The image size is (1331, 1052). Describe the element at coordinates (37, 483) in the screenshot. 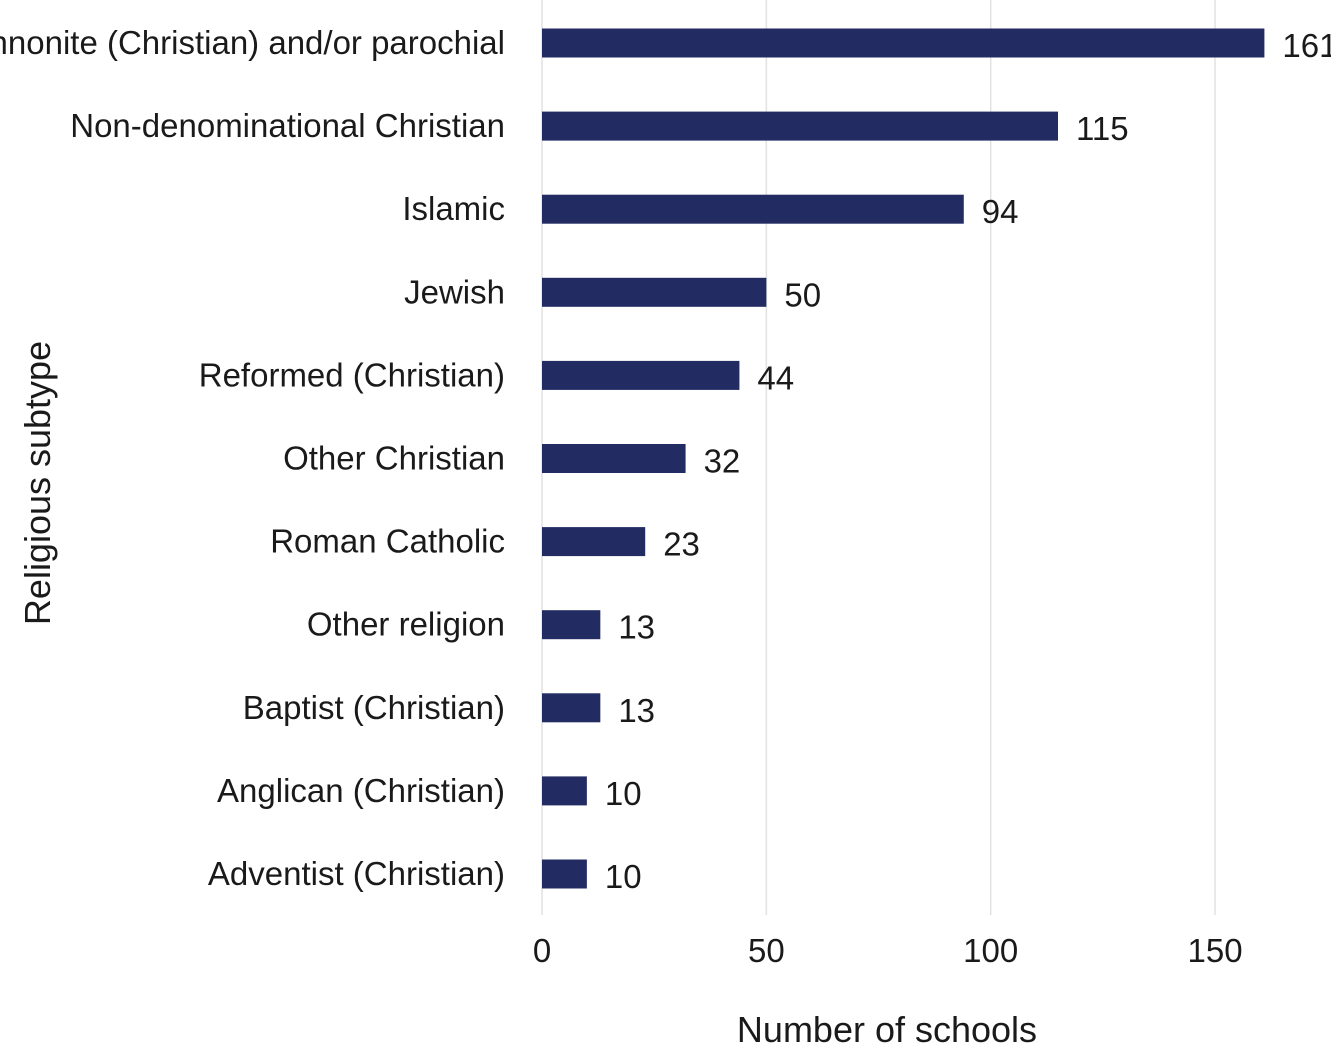

I see `y-axis-title: Religious subtype` at that location.